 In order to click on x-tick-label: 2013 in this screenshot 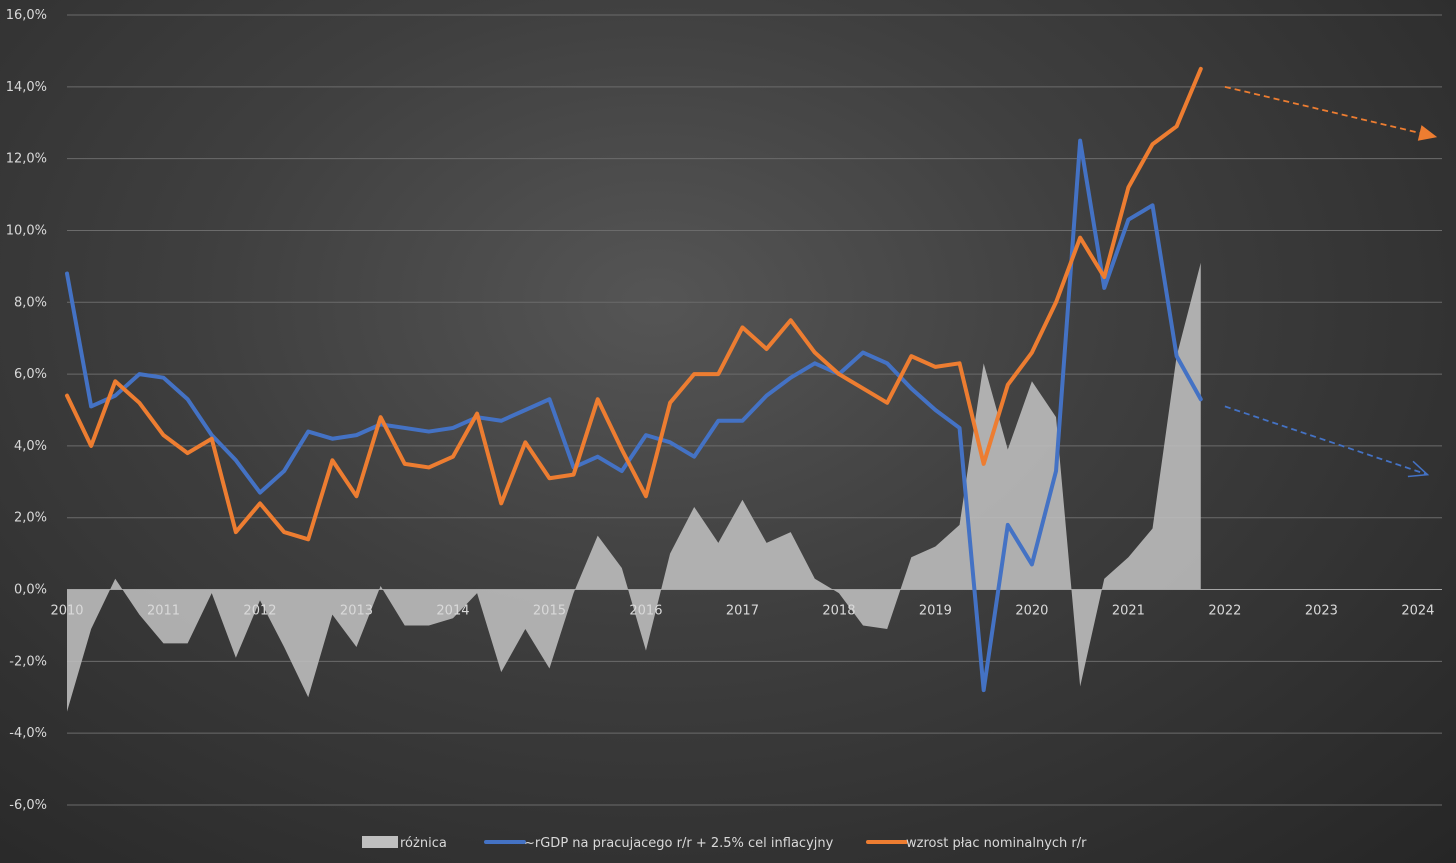, I will do `click(356, 611)`.